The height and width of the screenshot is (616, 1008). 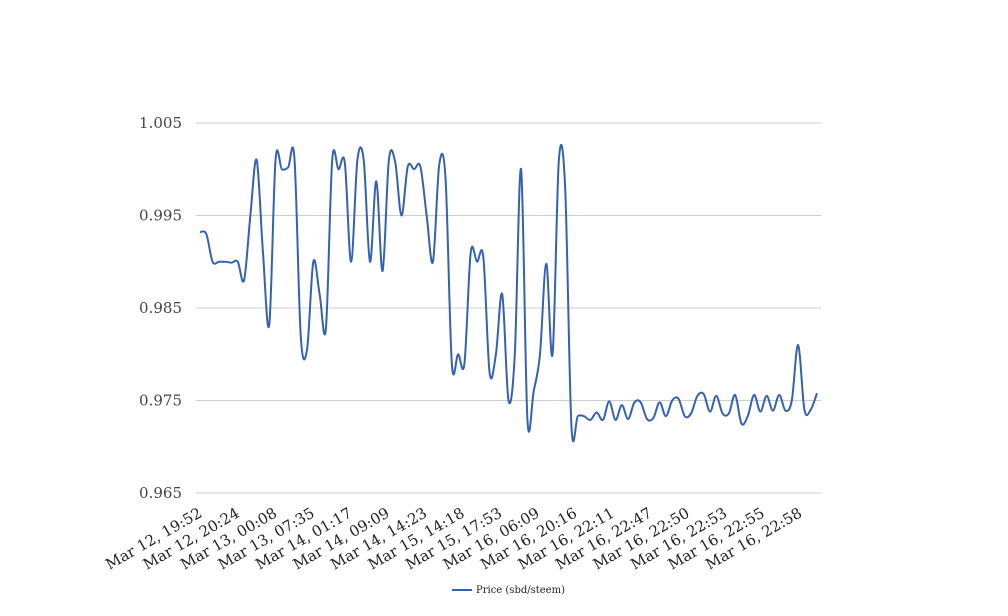 I want to click on y-tick-label: 1.005, so click(x=160, y=123).